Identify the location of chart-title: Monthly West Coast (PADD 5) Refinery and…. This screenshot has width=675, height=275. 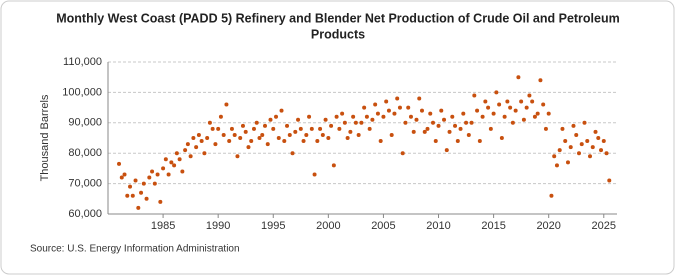
(337, 18).